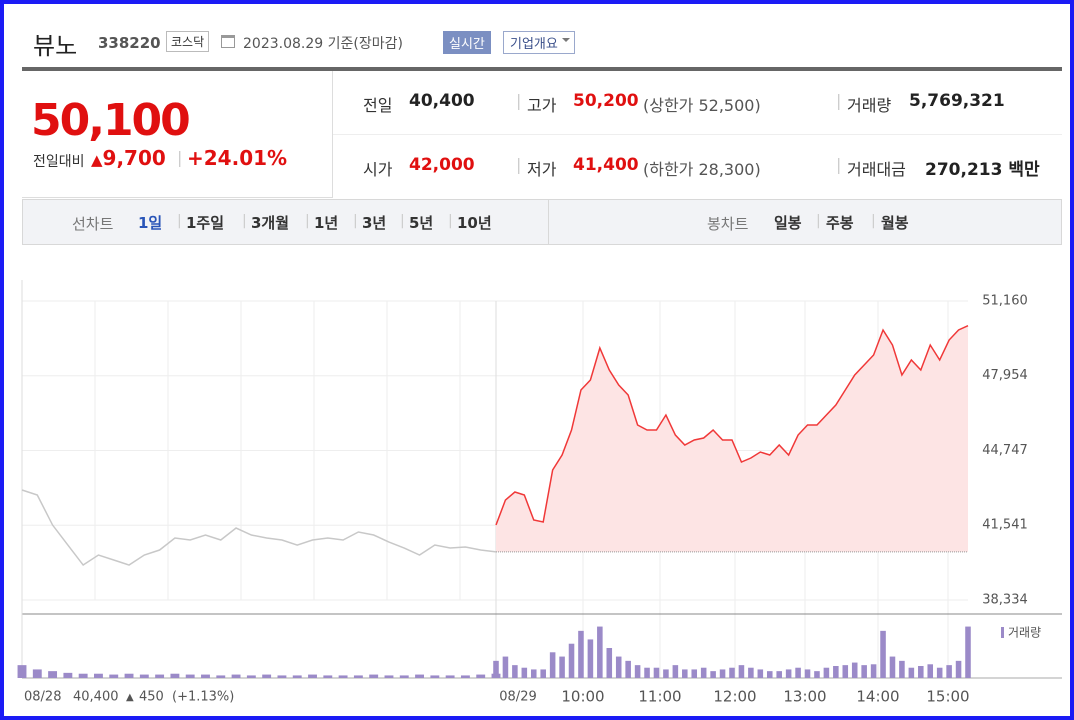 The image size is (1074, 720). What do you see at coordinates (228, 41) in the screenshot?
I see `calendar-icon` at bounding box center [228, 41].